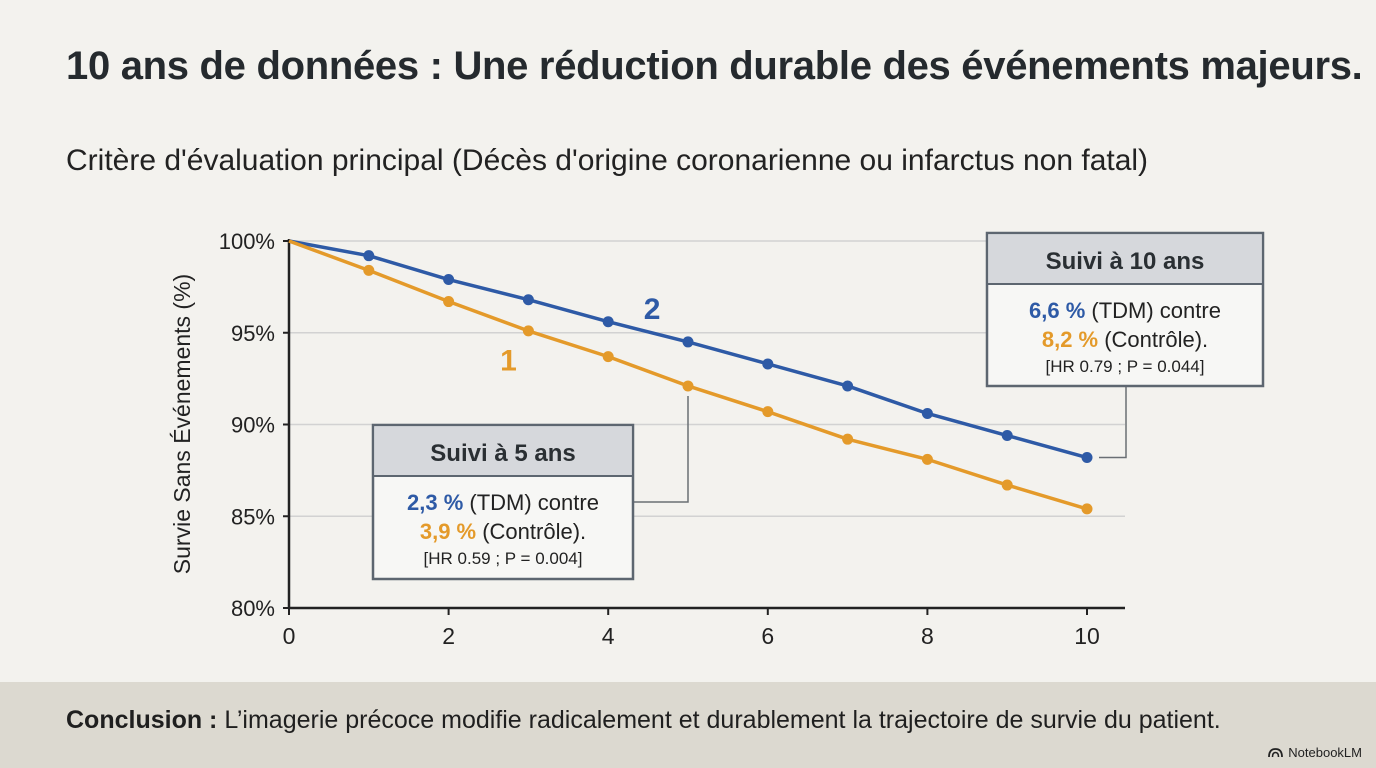  I want to click on callout-title: Suivi à 10 ans, so click(1125, 261).